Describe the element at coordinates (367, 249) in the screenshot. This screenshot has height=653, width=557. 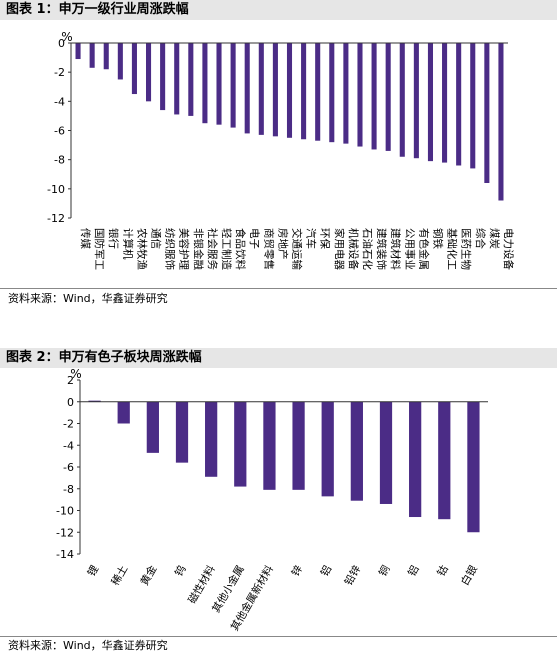
I see `x-tick-label: 石油石化` at that location.